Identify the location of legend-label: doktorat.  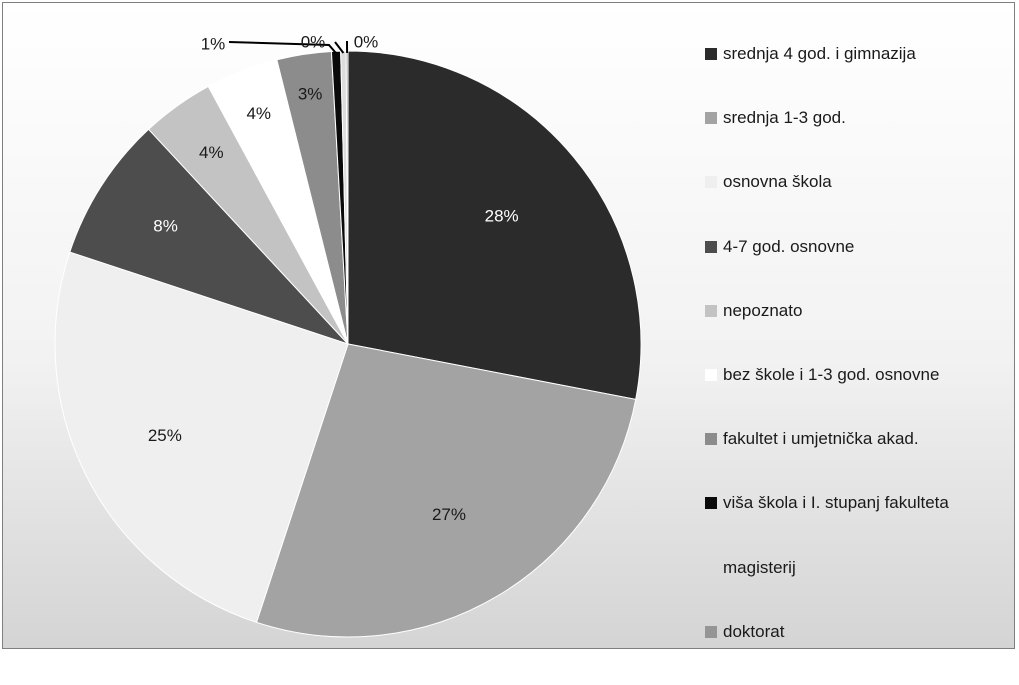
(754, 631).